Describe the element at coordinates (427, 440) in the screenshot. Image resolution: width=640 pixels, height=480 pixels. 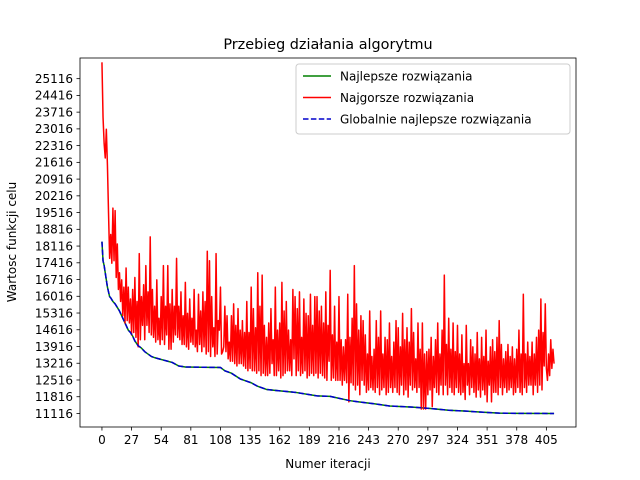
I see `x-tick-label: 297` at that location.